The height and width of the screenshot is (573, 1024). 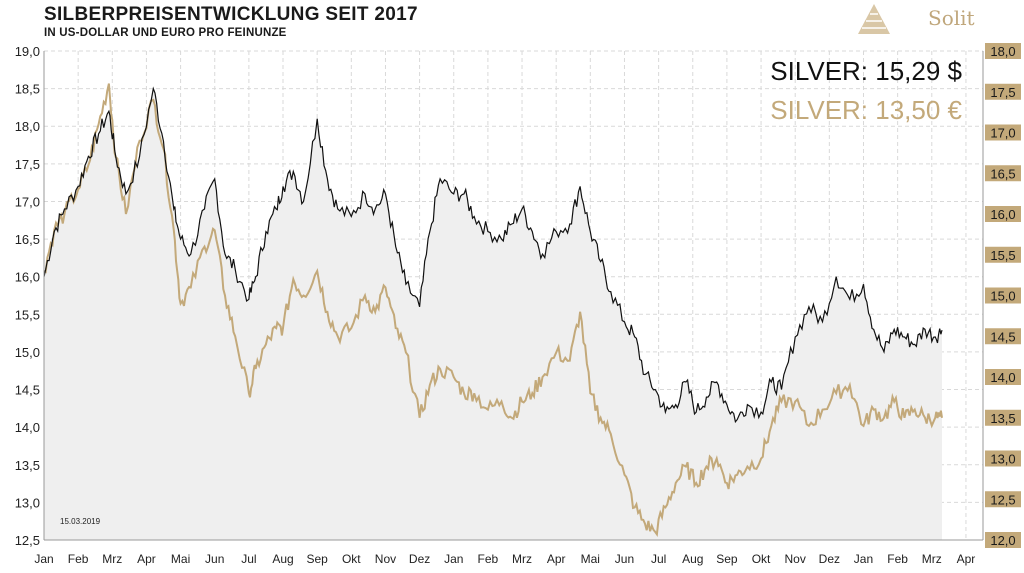 I want to click on y-right-tick-label: 17,0, so click(x=1002, y=133).